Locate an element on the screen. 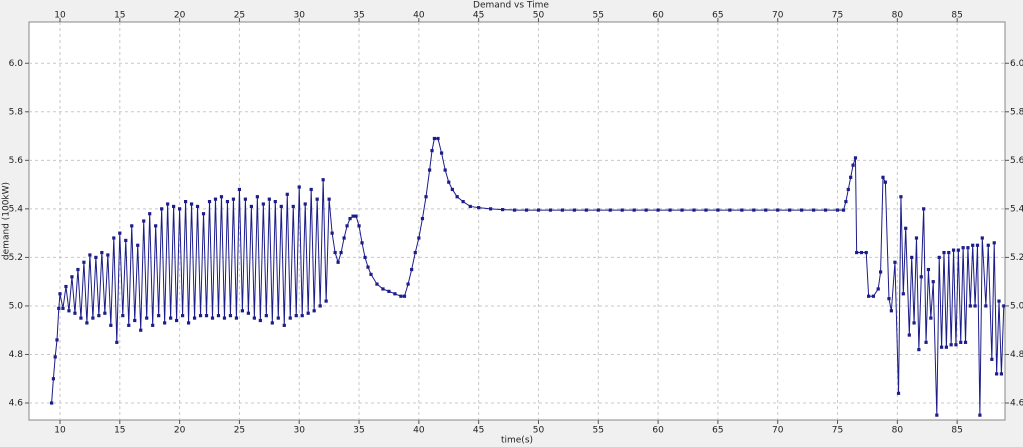  x-tick-label: 70 is located at coordinates (778, 431).